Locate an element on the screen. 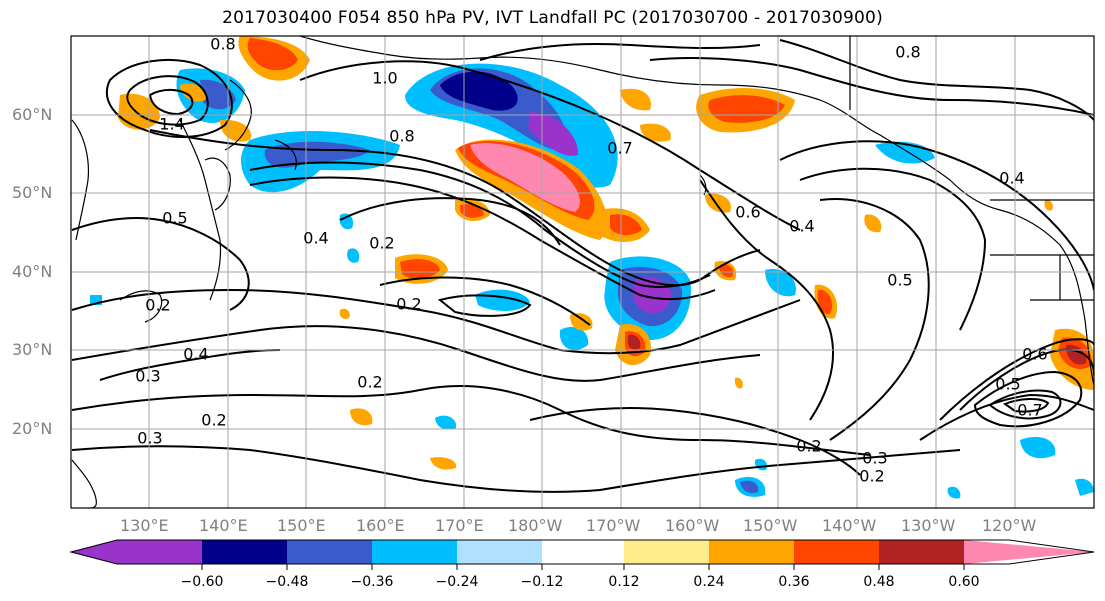 Image resolution: width=1105 pixels, height=601 pixels. lon-label: 150°E is located at coordinates (301, 525).